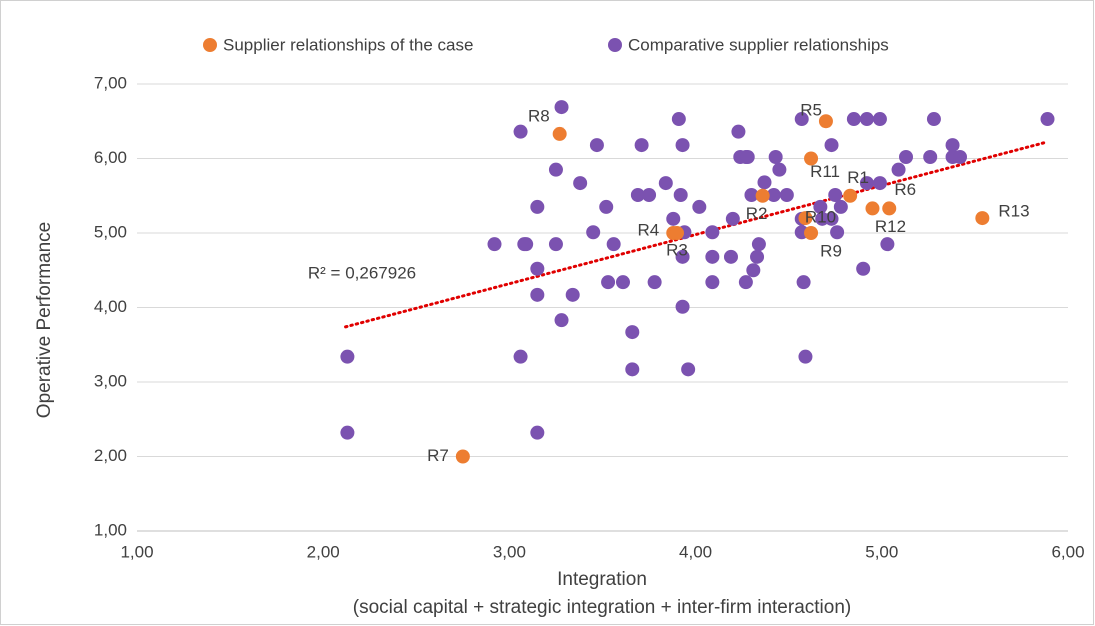 This screenshot has height=626, width=1095. What do you see at coordinates (110, 380) in the screenshot?
I see `y-tick-label: 3,00` at bounding box center [110, 380].